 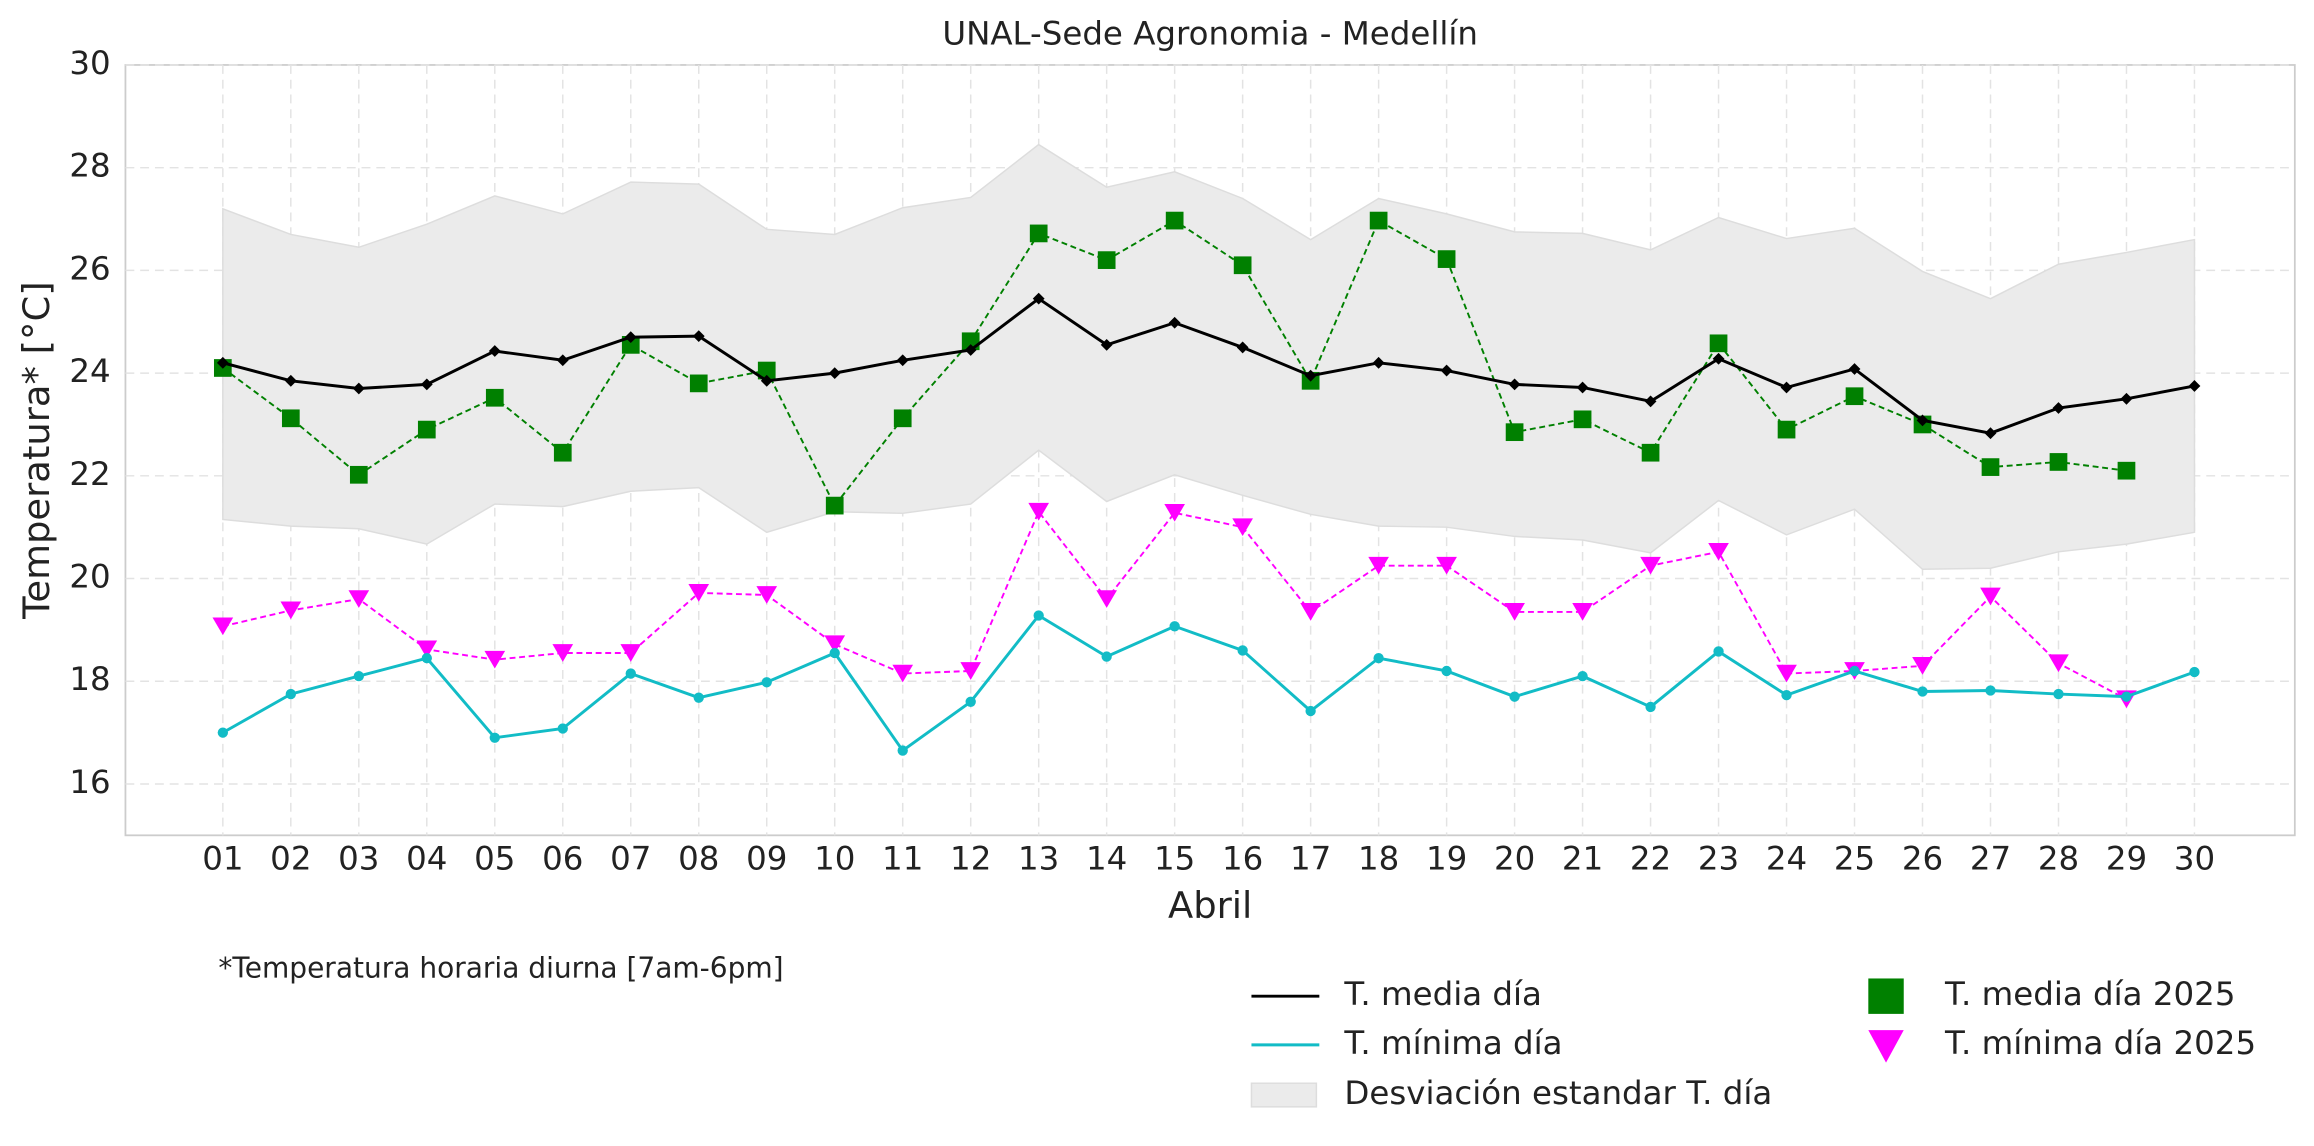 I want to click on legend-label: T. media día 2025, so click(x=2089, y=994).